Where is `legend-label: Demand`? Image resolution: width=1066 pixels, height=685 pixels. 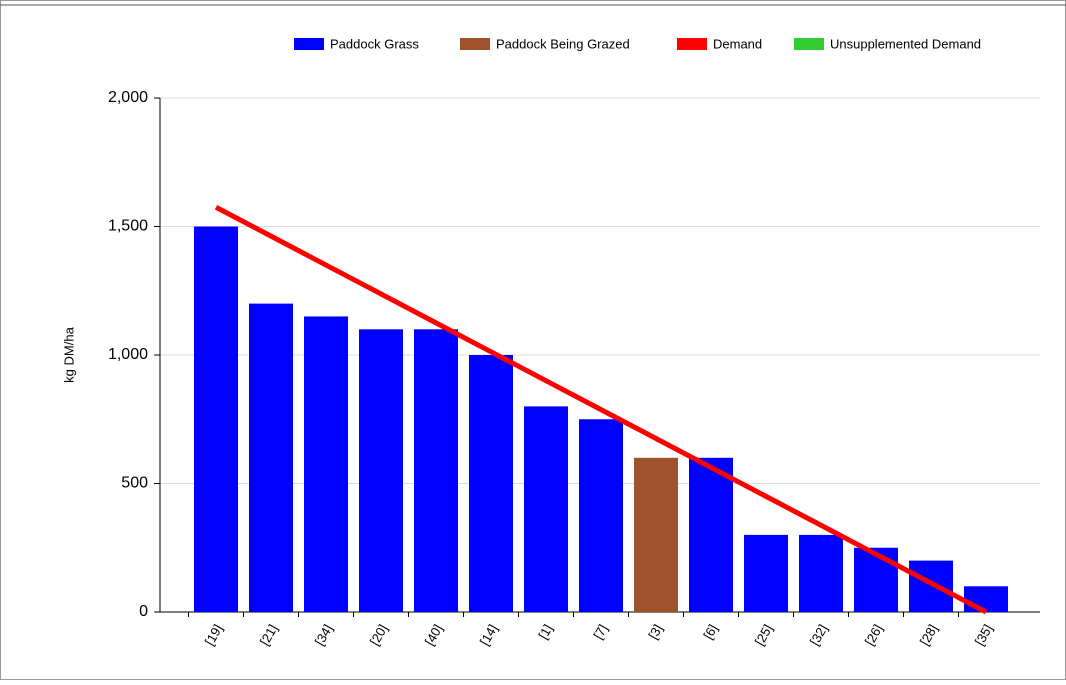 legend-label: Demand is located at coordinates (737, 43).